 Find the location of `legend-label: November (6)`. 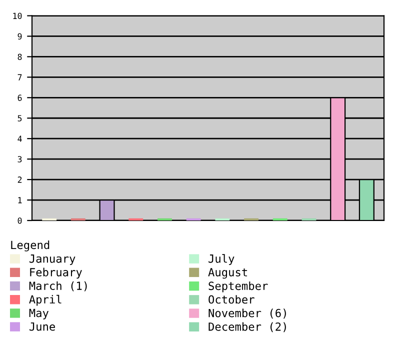

legend-label: November (6) is located at coordinates (247, 313).